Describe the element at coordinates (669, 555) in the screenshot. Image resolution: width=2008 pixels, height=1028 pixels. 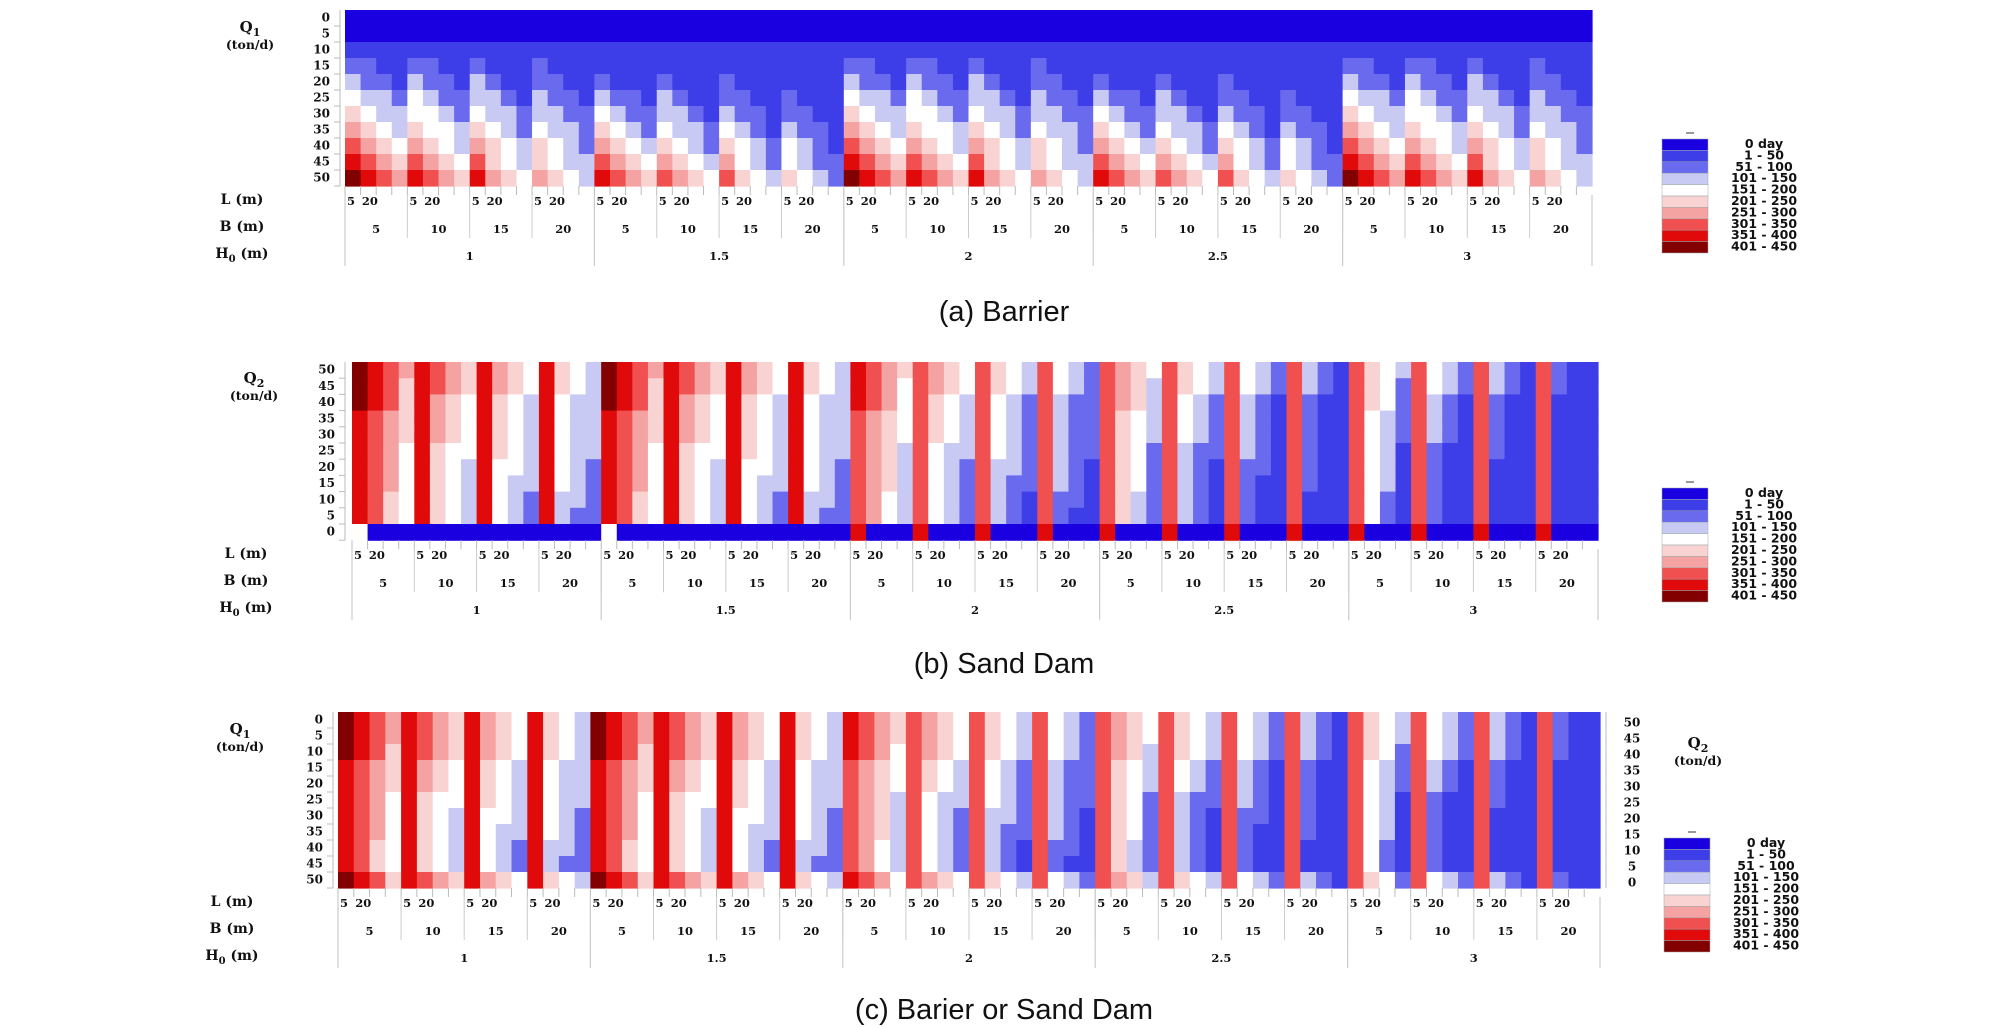
I see `l-tick-label: 5` at that location.